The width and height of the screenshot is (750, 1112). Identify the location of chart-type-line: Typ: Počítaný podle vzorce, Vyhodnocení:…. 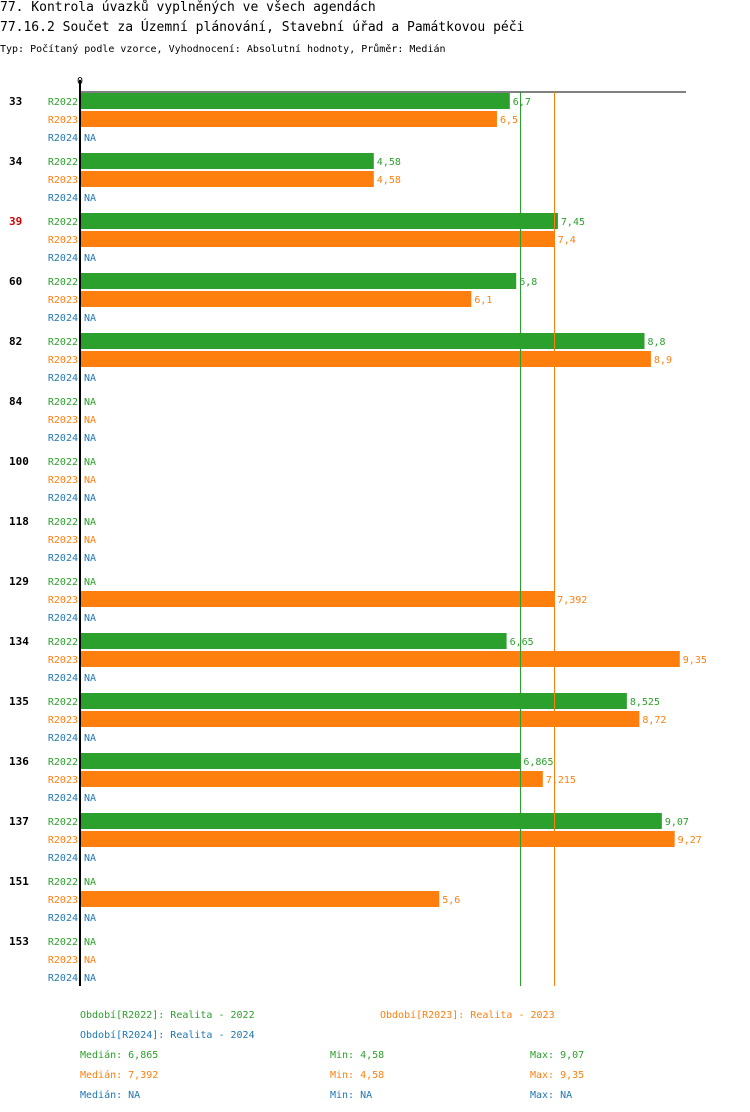
(223, 49).